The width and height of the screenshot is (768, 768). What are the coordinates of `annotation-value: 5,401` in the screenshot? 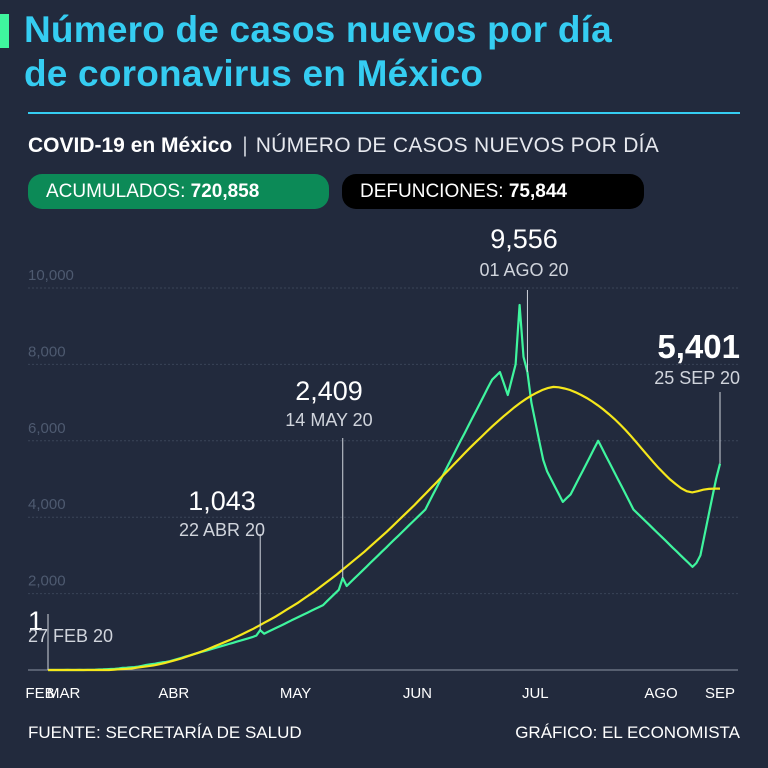 It's located at (698, 346).